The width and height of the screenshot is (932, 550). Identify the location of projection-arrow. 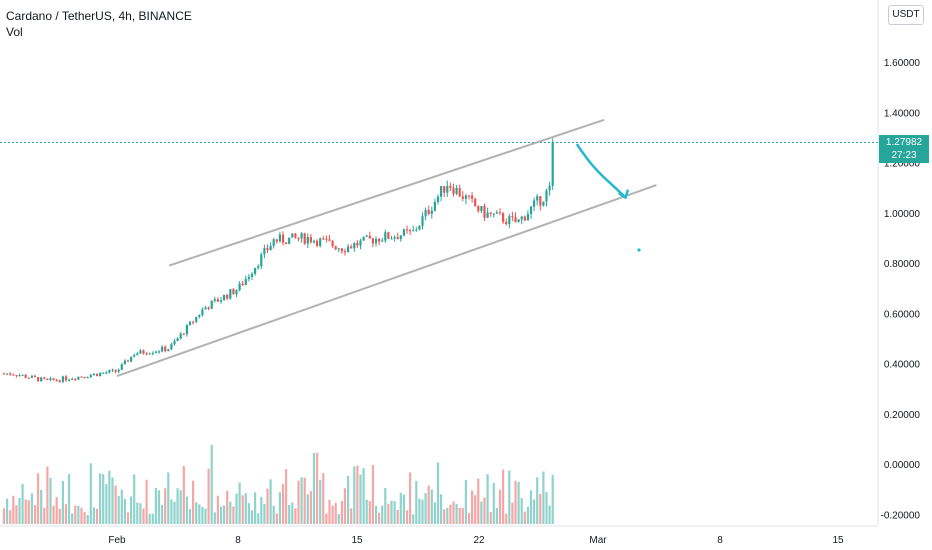
(602, 171).